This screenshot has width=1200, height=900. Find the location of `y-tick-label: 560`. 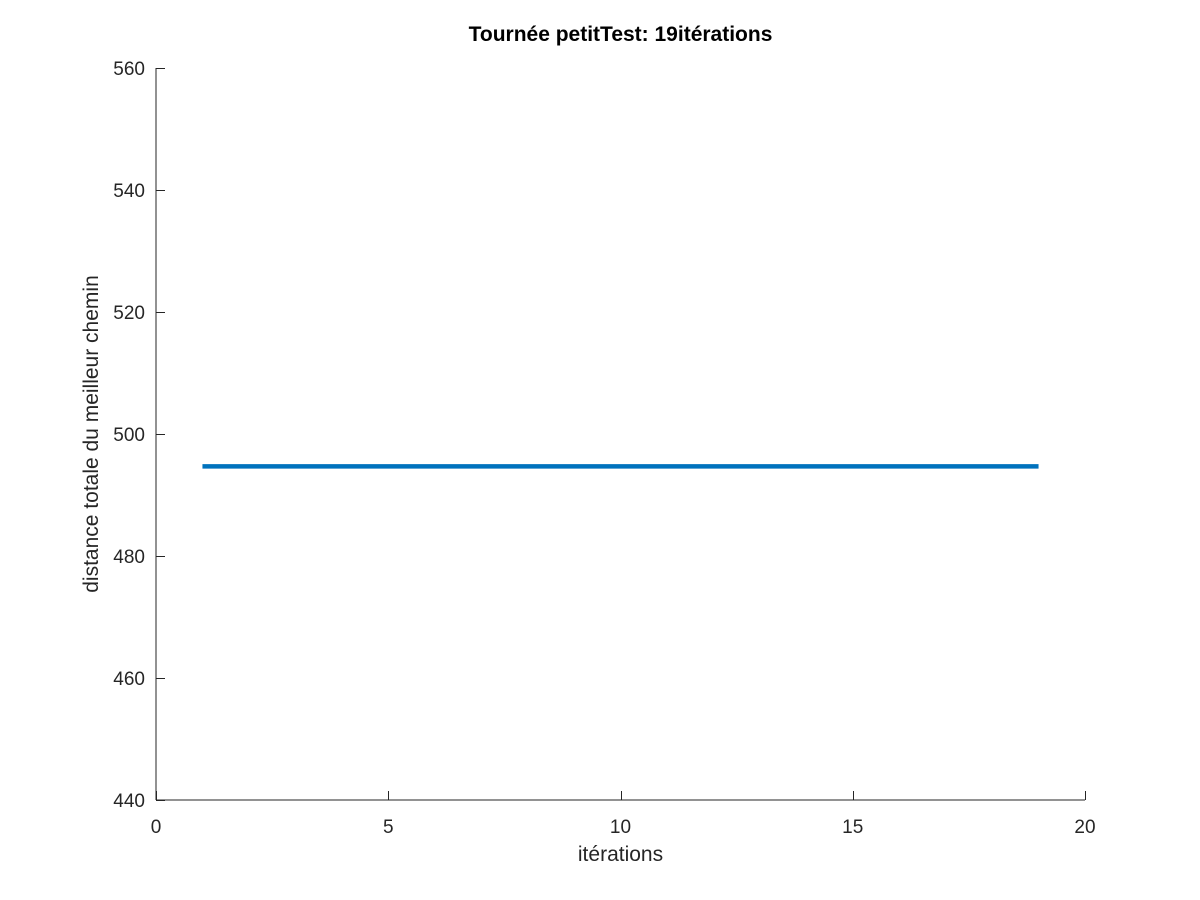

y-tick-label: 560 is located at coordinates (129, 69).